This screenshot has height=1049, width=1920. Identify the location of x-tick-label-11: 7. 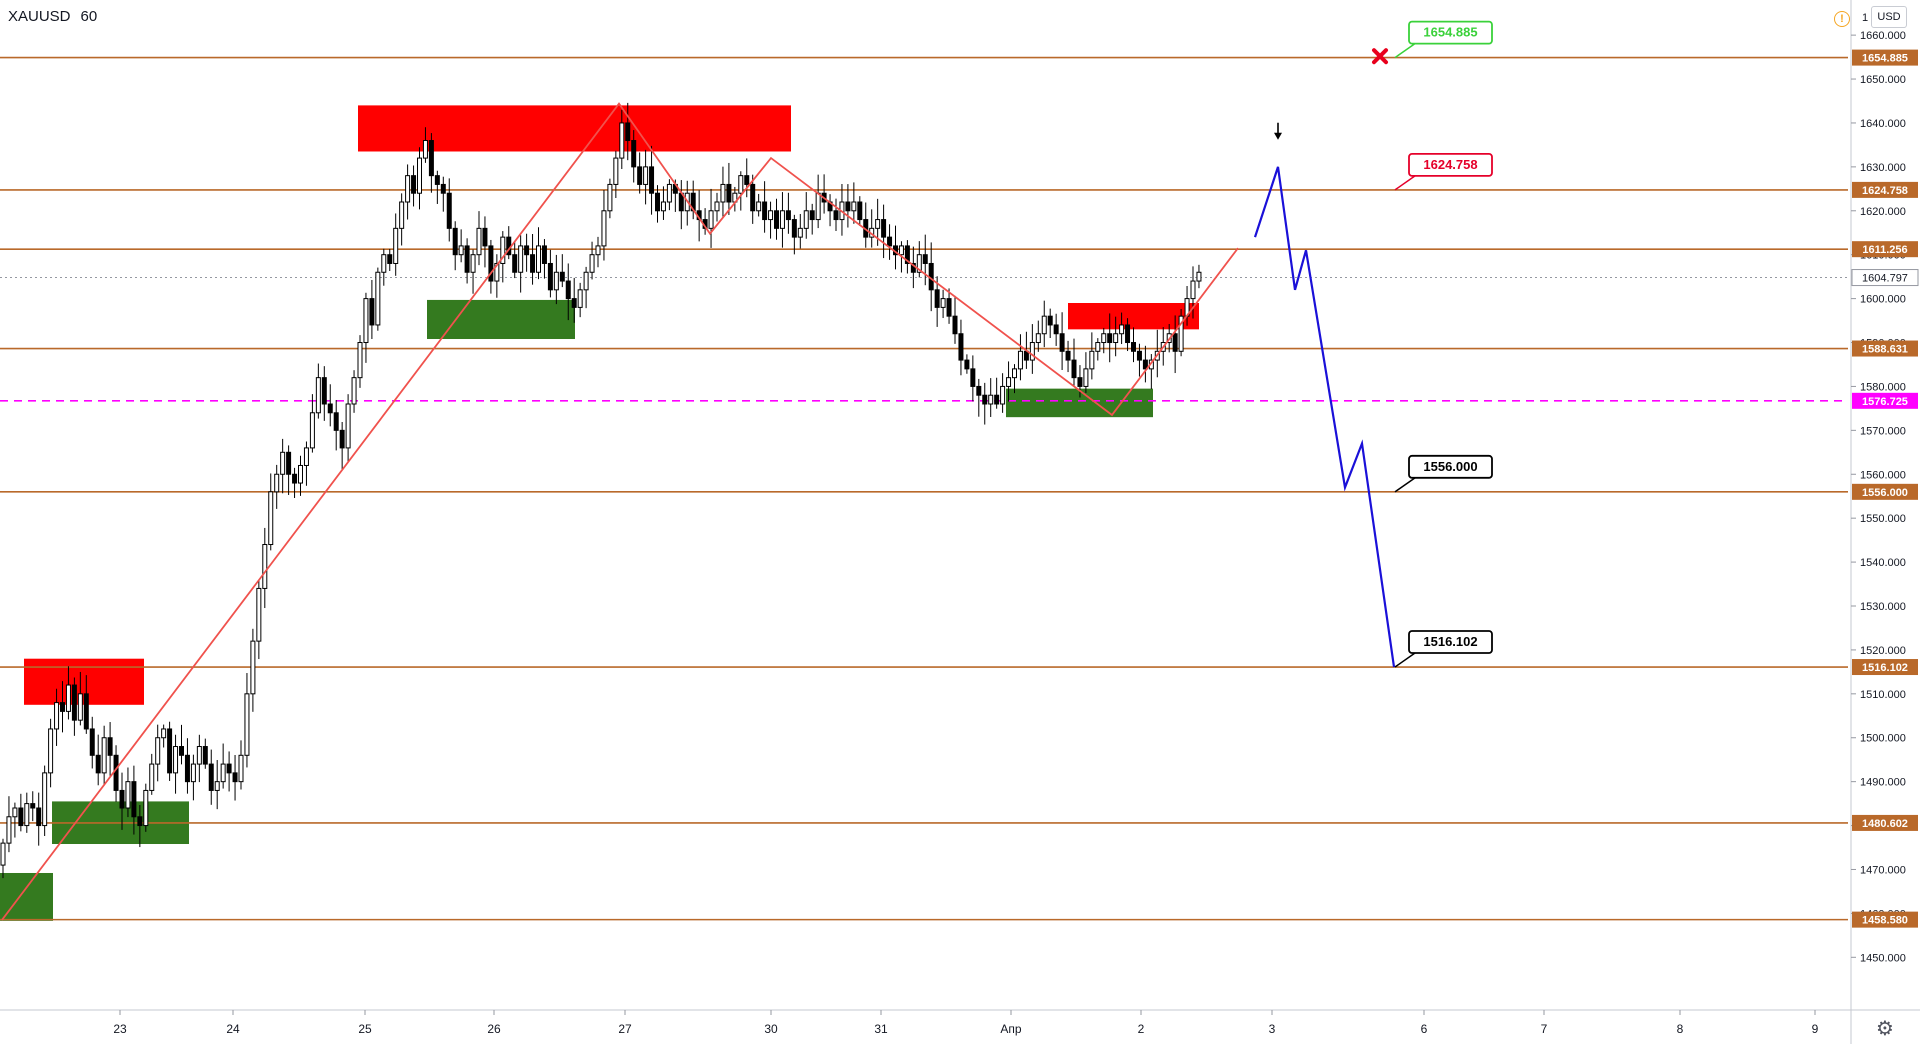
(1544, 1029).